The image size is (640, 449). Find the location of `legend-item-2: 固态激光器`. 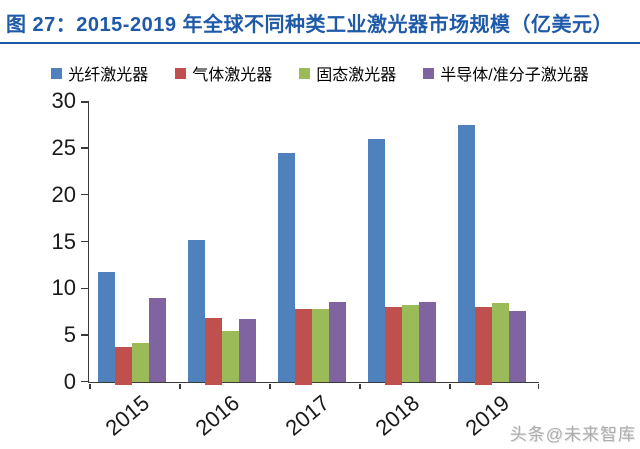

legend-item-2: 固态激光器 is located at coordinates (347, 73).